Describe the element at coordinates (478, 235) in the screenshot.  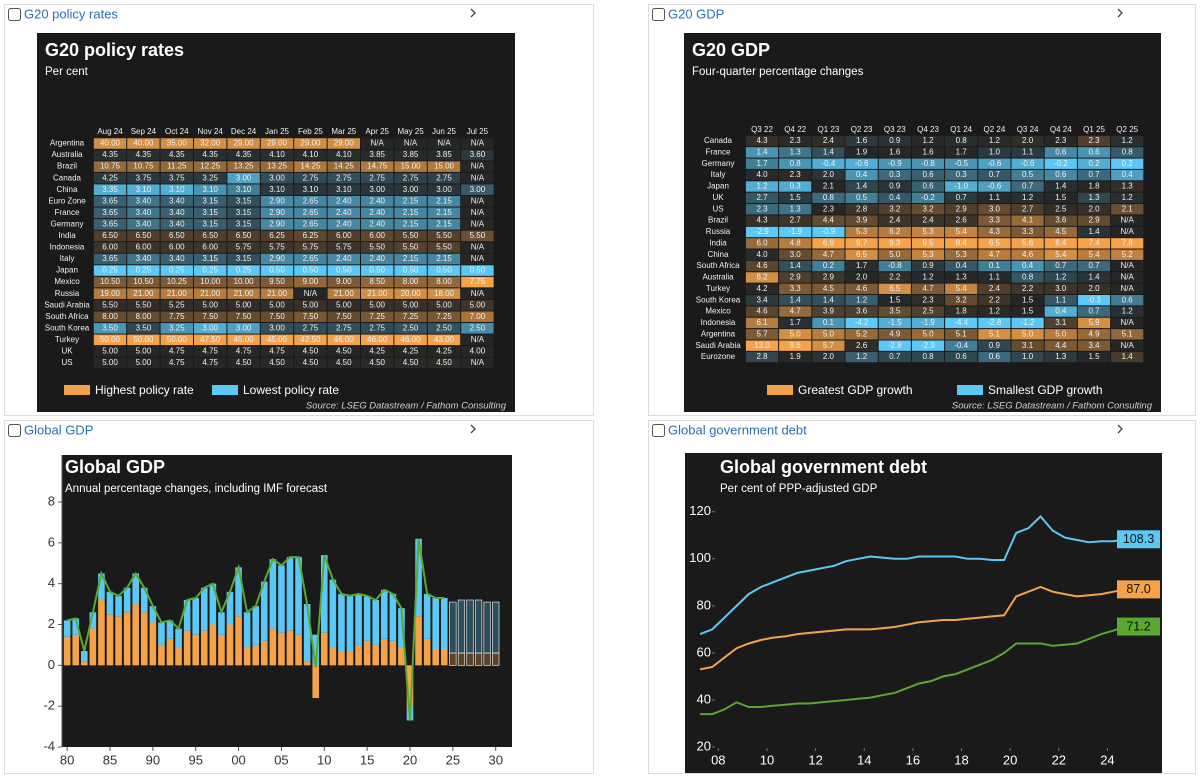
I see `cell-value: 5.50` at that location.